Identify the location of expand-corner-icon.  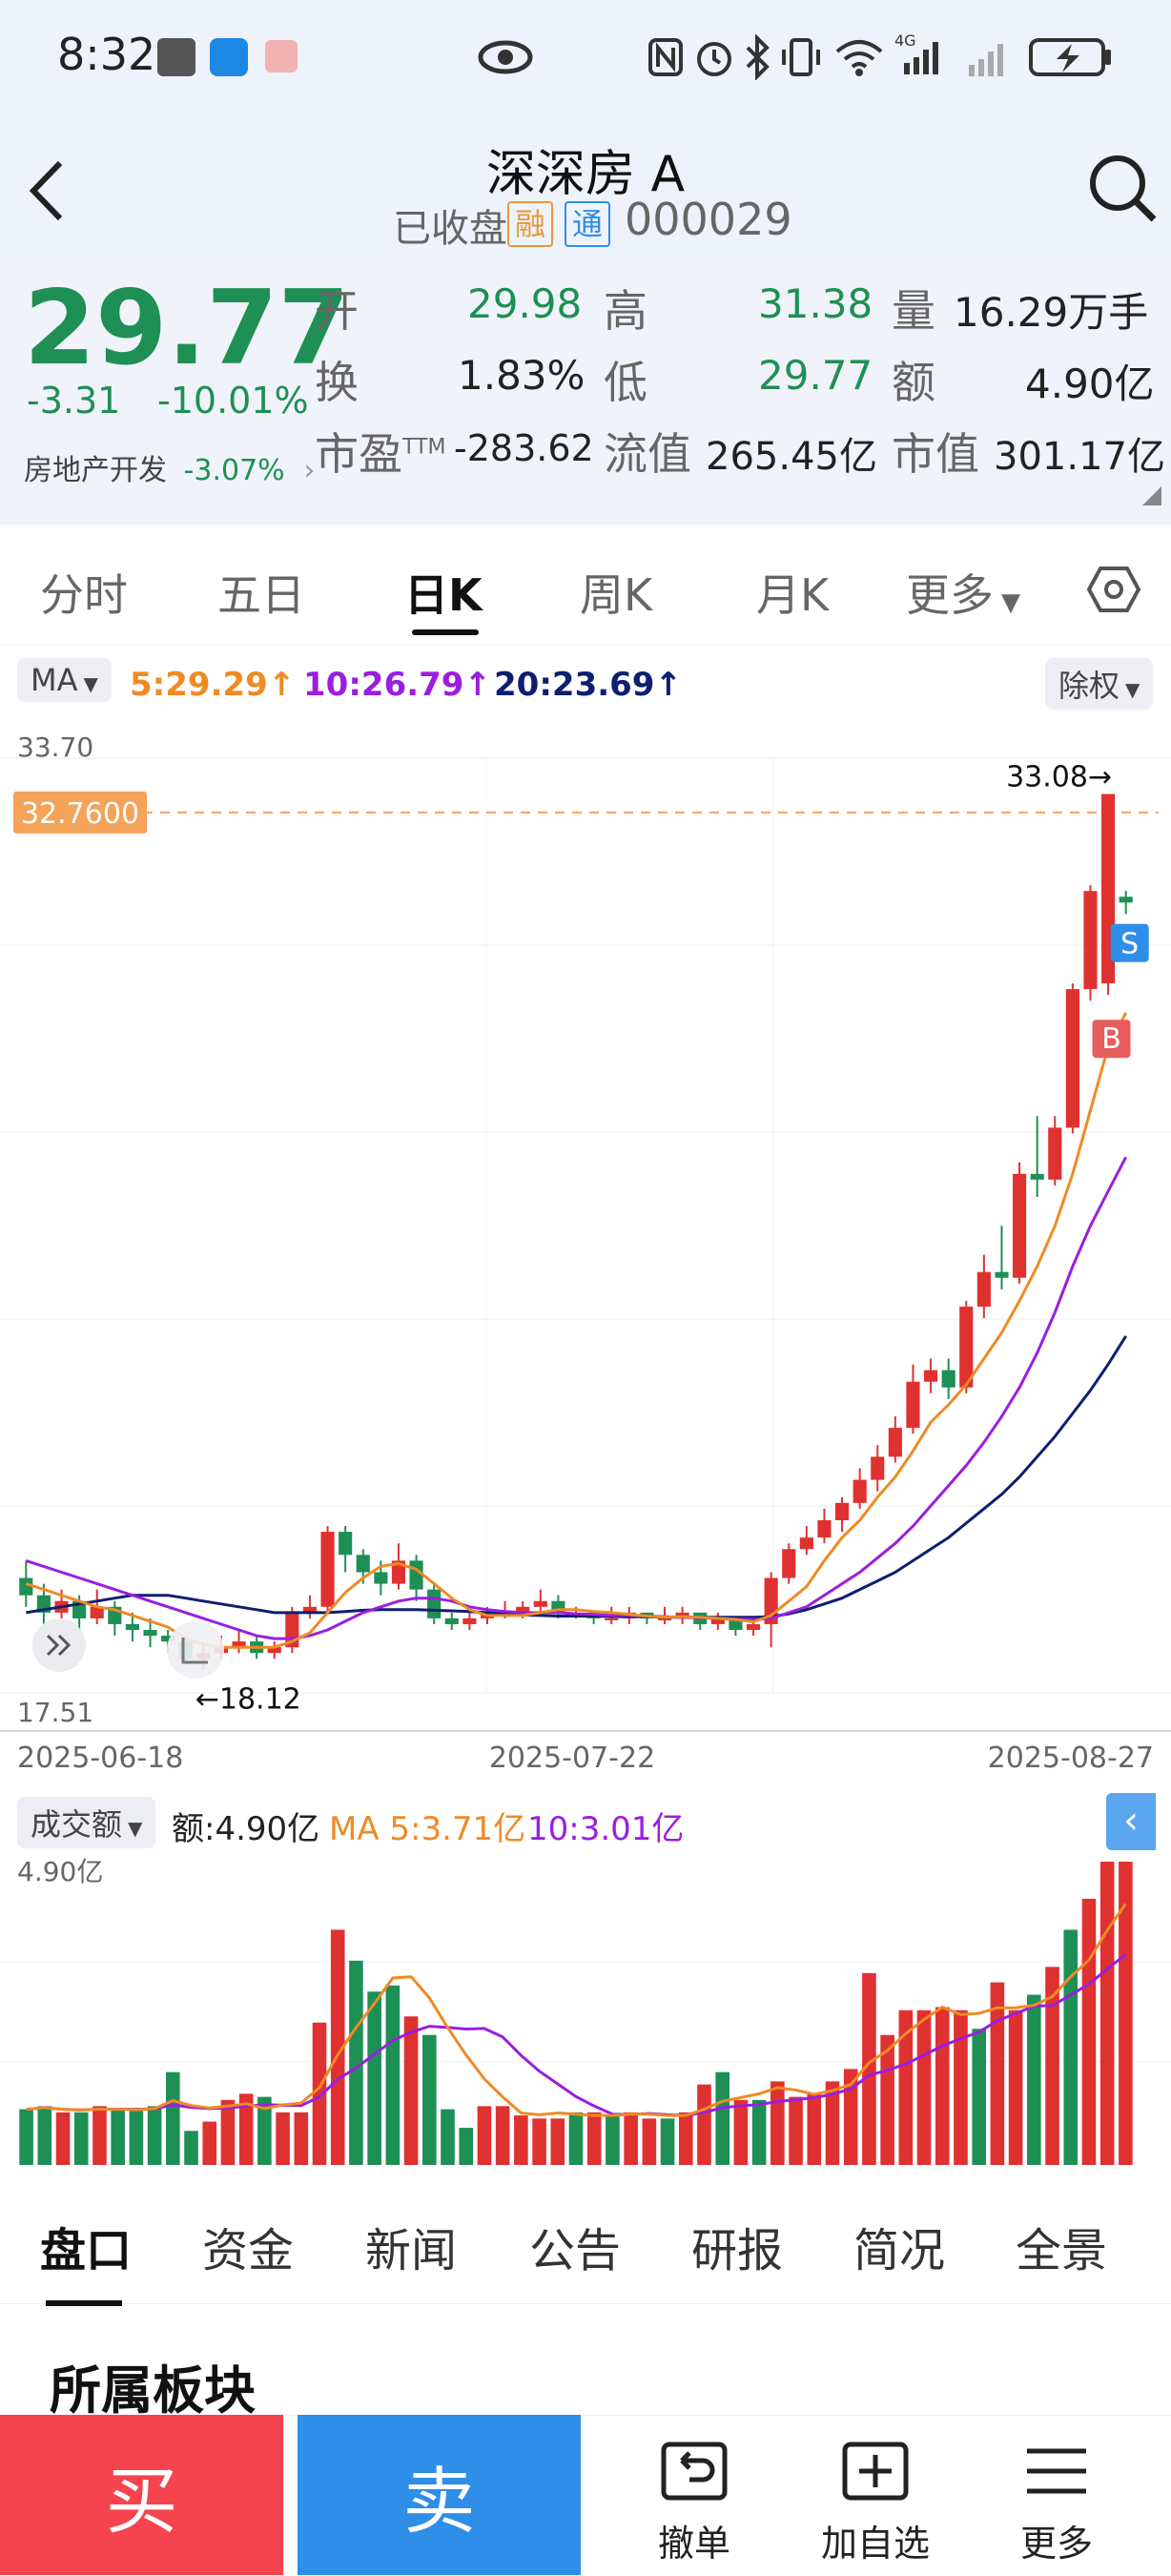
(1151, 495).